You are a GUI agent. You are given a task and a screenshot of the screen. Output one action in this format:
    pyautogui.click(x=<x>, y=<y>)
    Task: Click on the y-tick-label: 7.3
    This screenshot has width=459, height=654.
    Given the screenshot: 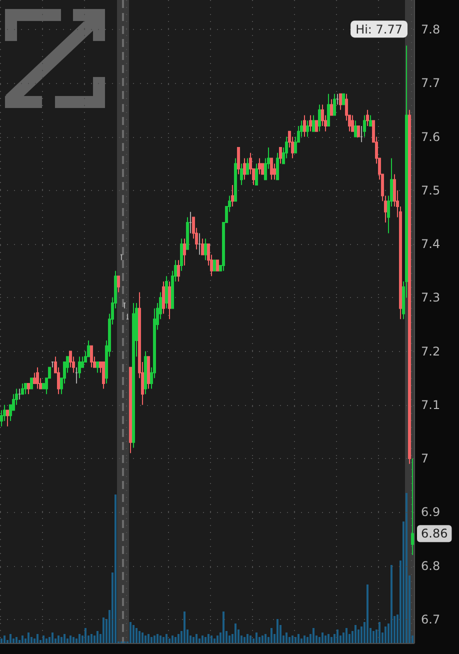 What is the action you would take?
    pyautogui.click(x=430, y=297)
    